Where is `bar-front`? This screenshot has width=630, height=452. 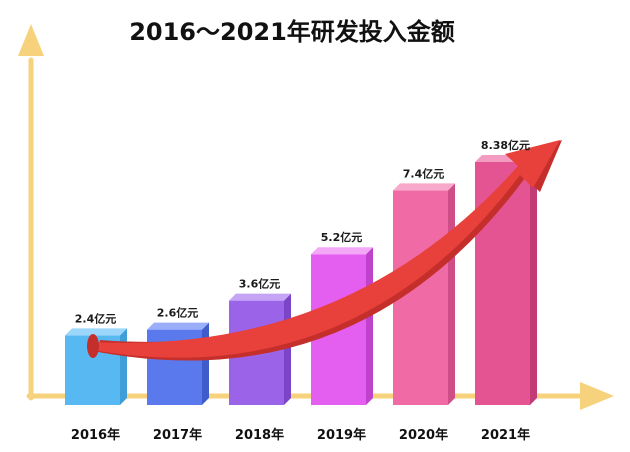
bar-front is located at coordinates (420, 297).